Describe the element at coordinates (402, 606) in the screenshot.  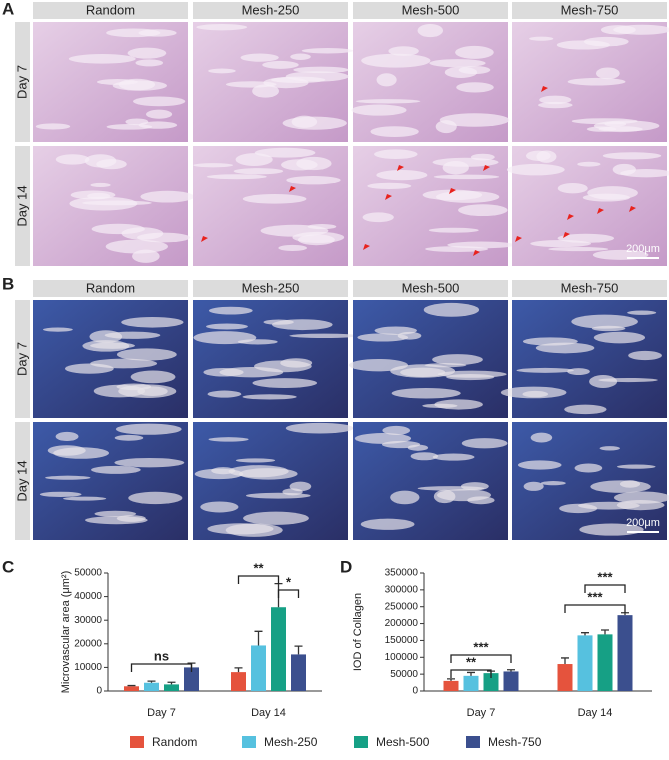
I see `y-tick-label: 250000` at that location.